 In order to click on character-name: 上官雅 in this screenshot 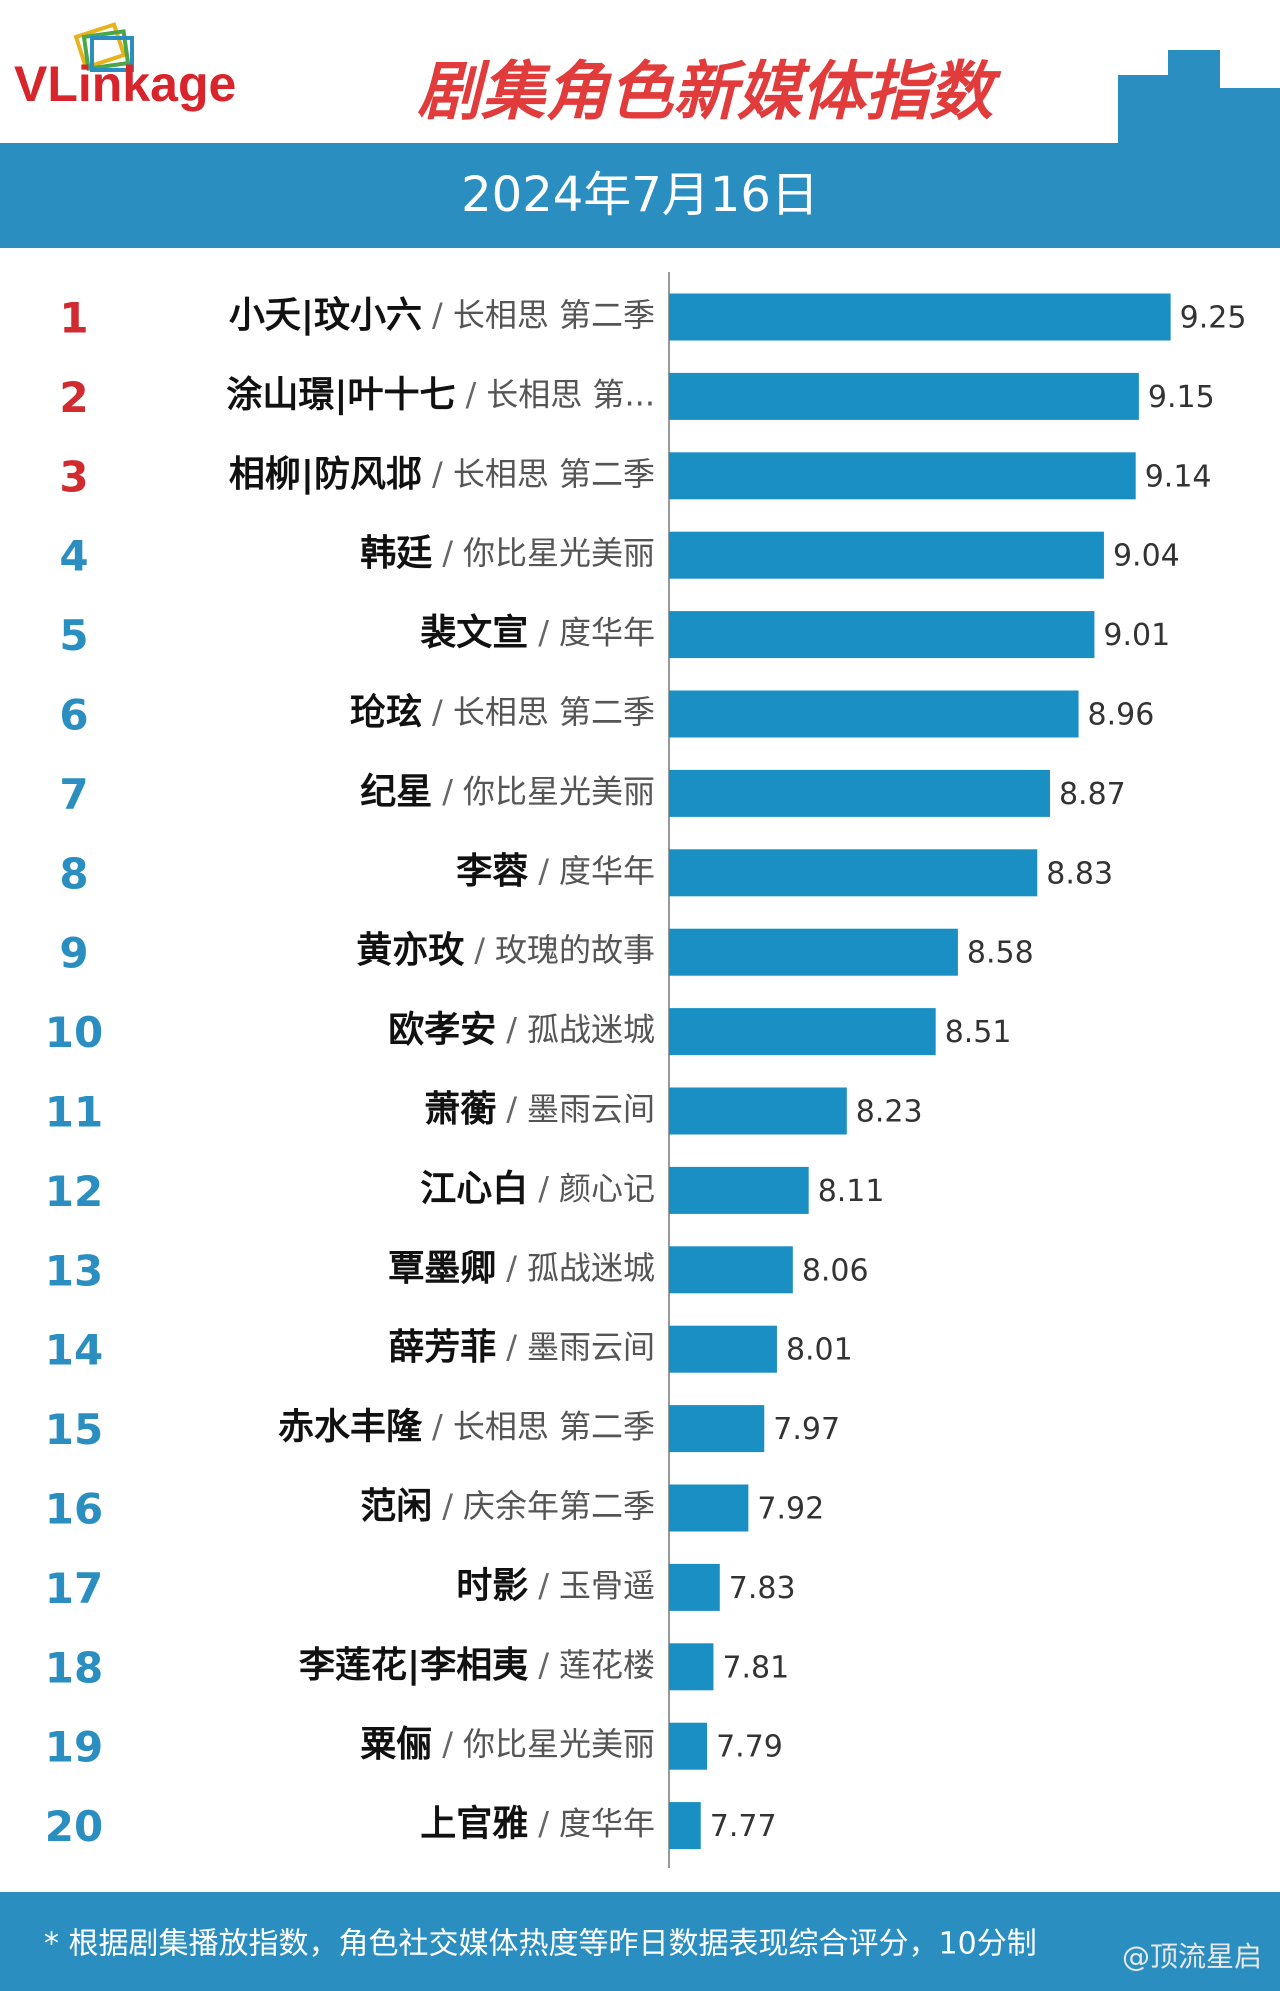, I will do `click(474, 1824)`.